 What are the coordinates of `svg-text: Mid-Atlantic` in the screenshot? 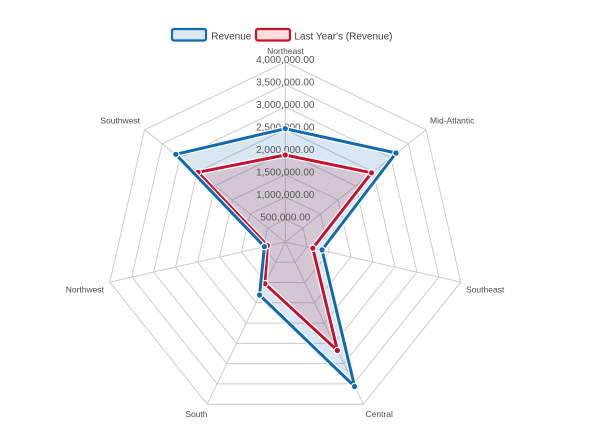 It's located at (452, 121).